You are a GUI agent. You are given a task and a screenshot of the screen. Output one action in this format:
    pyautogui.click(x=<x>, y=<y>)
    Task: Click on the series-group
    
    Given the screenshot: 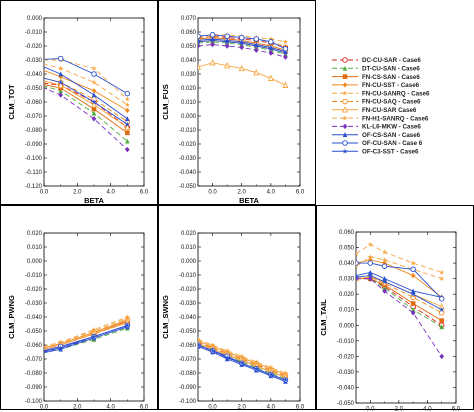 What is the action you would take?
    pyautogui.click(x=243, y=360)
    